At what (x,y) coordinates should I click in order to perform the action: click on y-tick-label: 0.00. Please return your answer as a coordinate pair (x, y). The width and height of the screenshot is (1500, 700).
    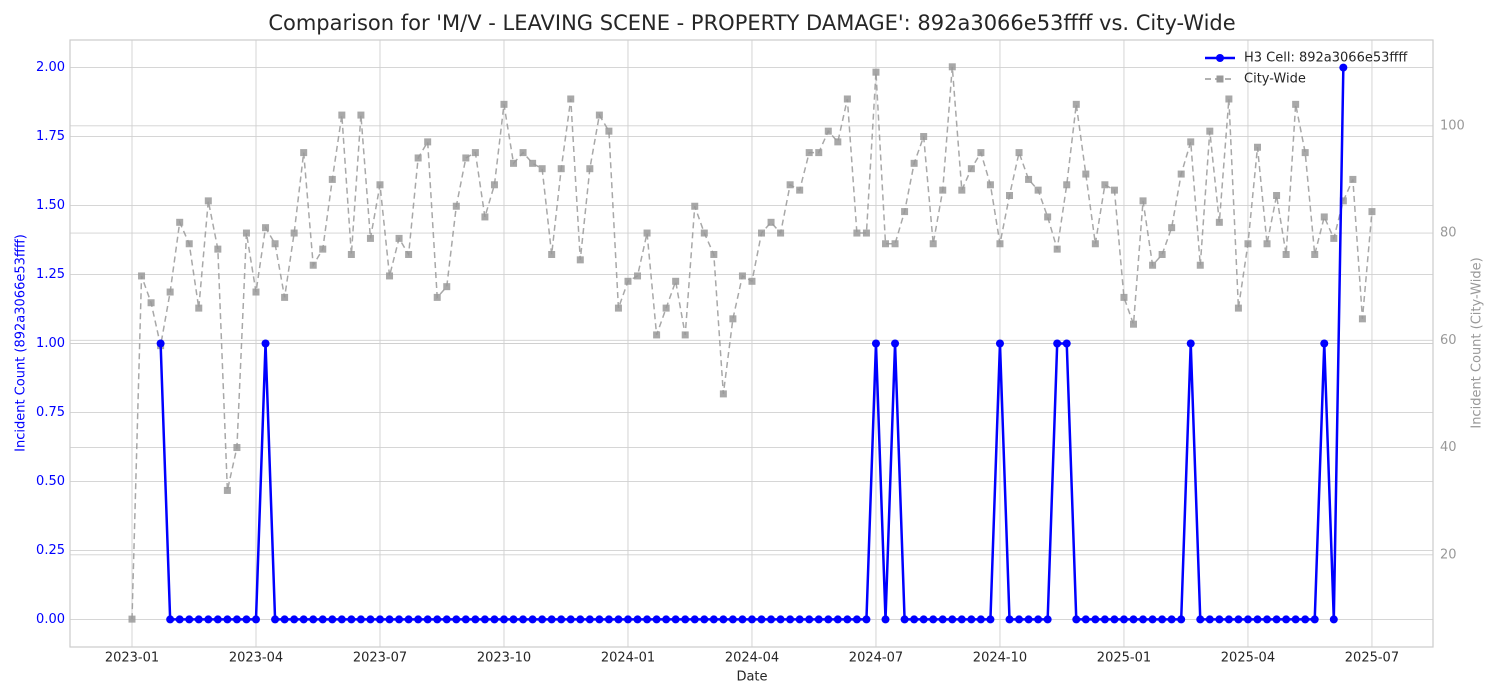
    Looking at the image, I should click on (50, 619).